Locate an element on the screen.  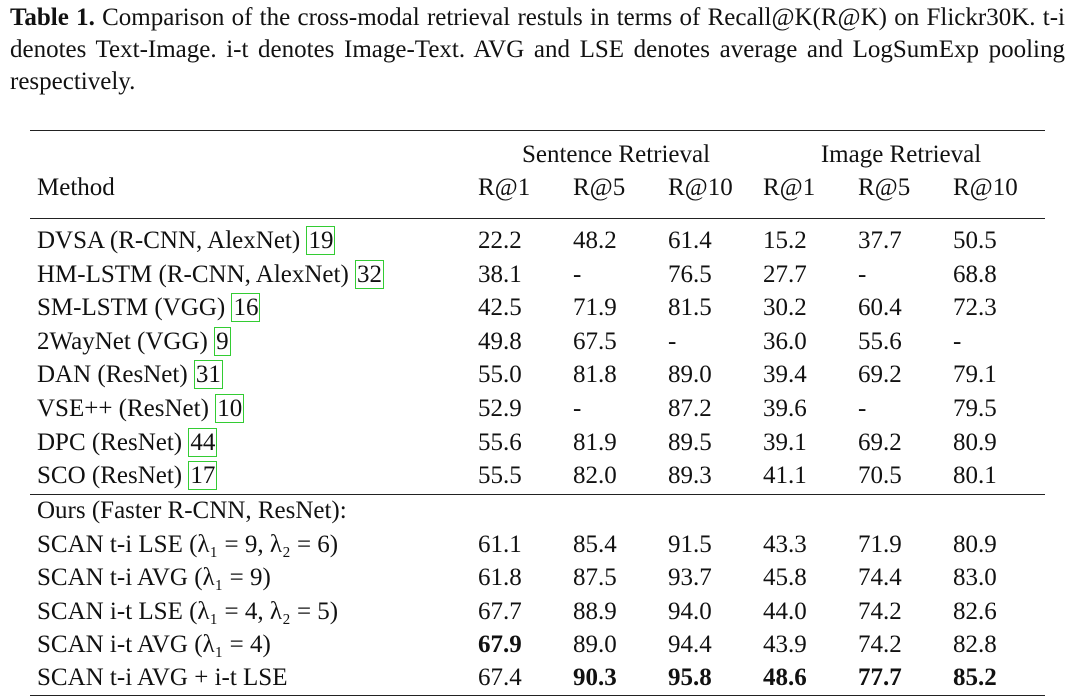
cell: 90.3 is located at coordinates (595, 678).